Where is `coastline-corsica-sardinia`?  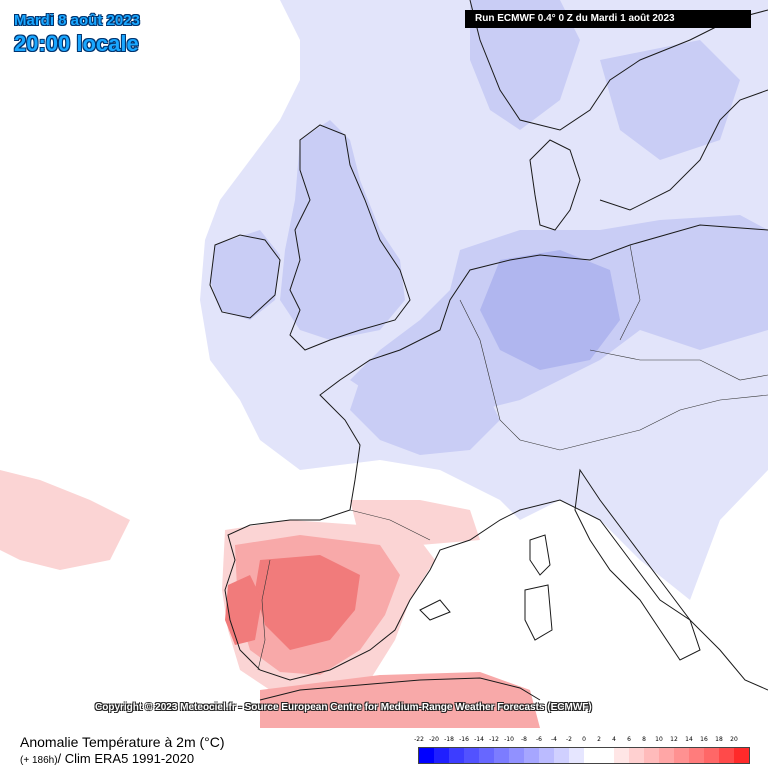
coastline-corsica-sardinia is located at coordinates (538, 587).